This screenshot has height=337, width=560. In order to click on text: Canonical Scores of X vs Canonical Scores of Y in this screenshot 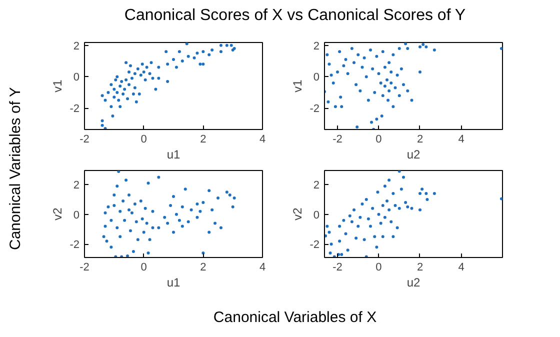, I will do `click(295, 16)`.